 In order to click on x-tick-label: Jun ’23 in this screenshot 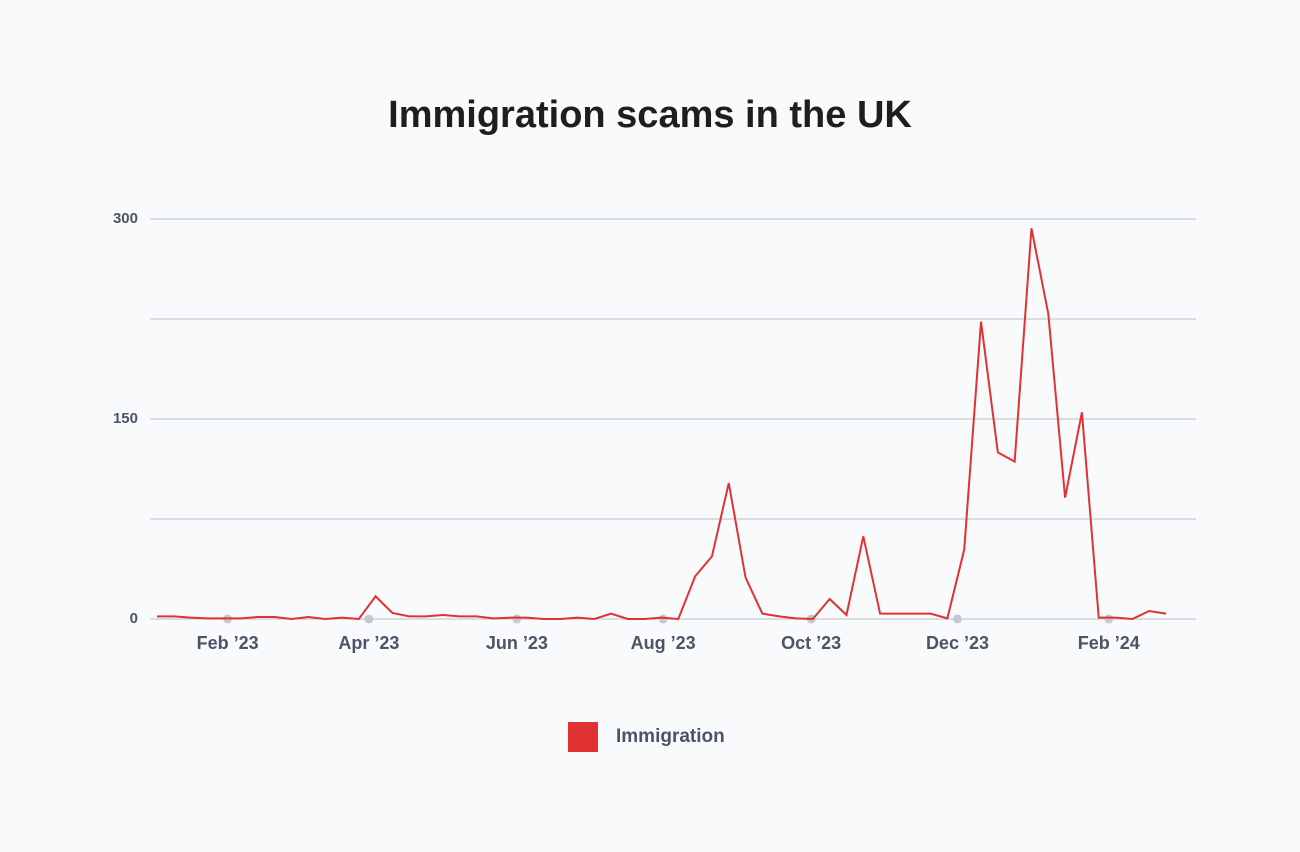, I will do `click(517, 643)`.